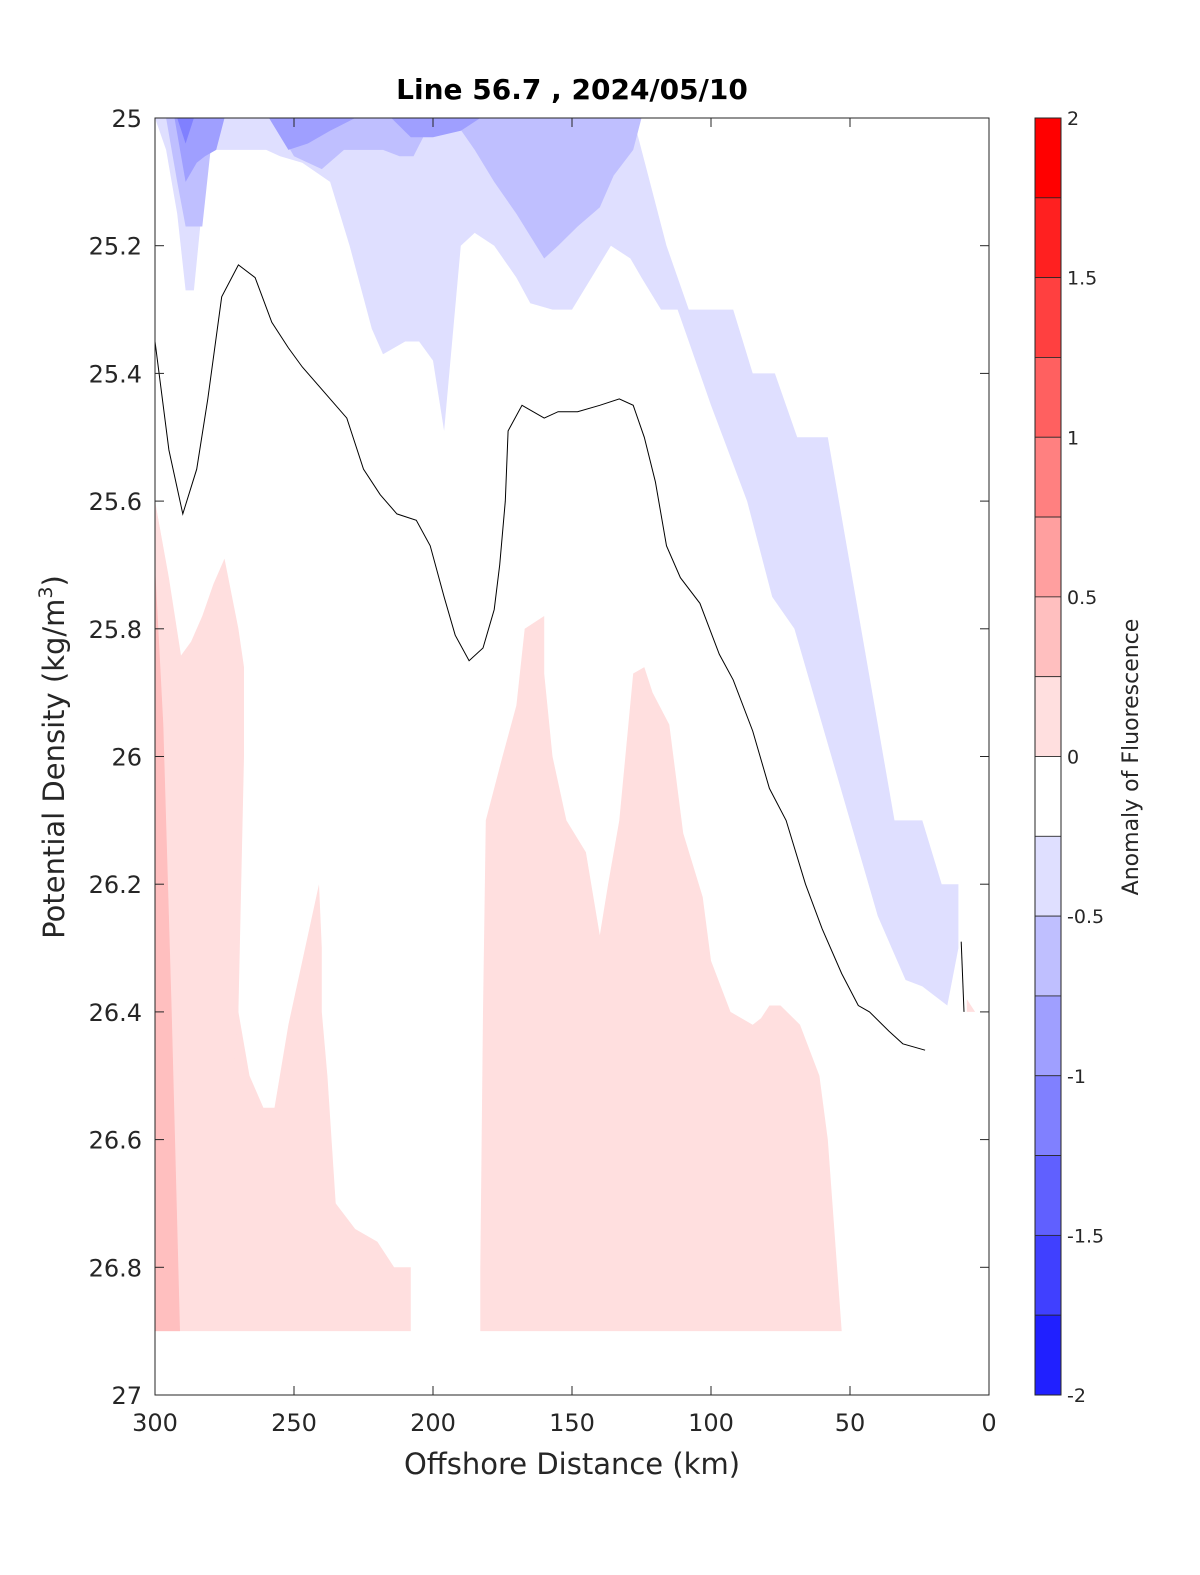 The image size is (1200, 1575). What do you see at coordinates (1073, 758) in the screenshot?
I see `colorbar-tick-label: 0` at bounding box center [1073, 758].